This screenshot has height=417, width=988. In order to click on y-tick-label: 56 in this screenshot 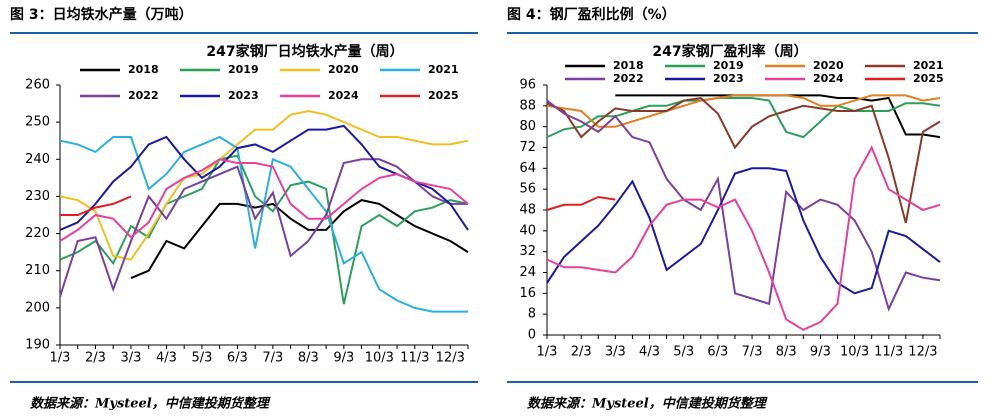, I will do `click(527, 189)`.